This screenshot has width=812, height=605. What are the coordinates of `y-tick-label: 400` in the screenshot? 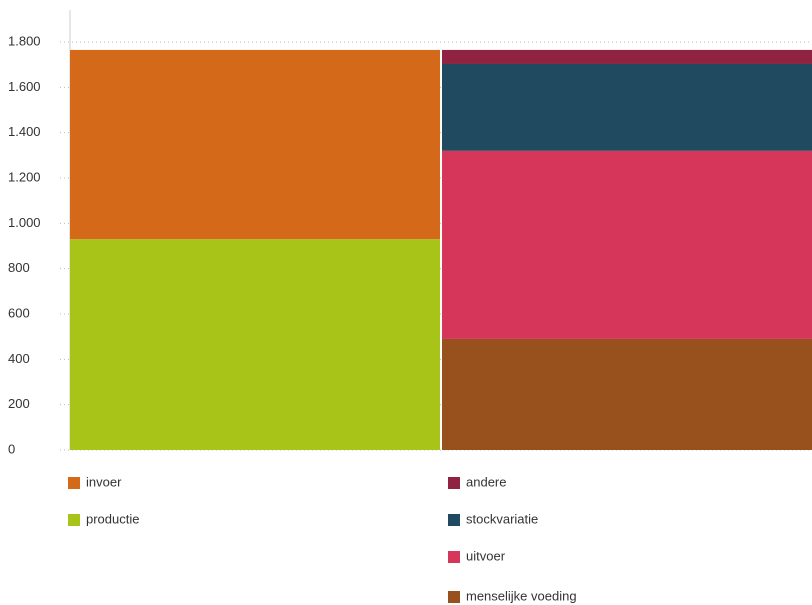 It's located at (19, 358).